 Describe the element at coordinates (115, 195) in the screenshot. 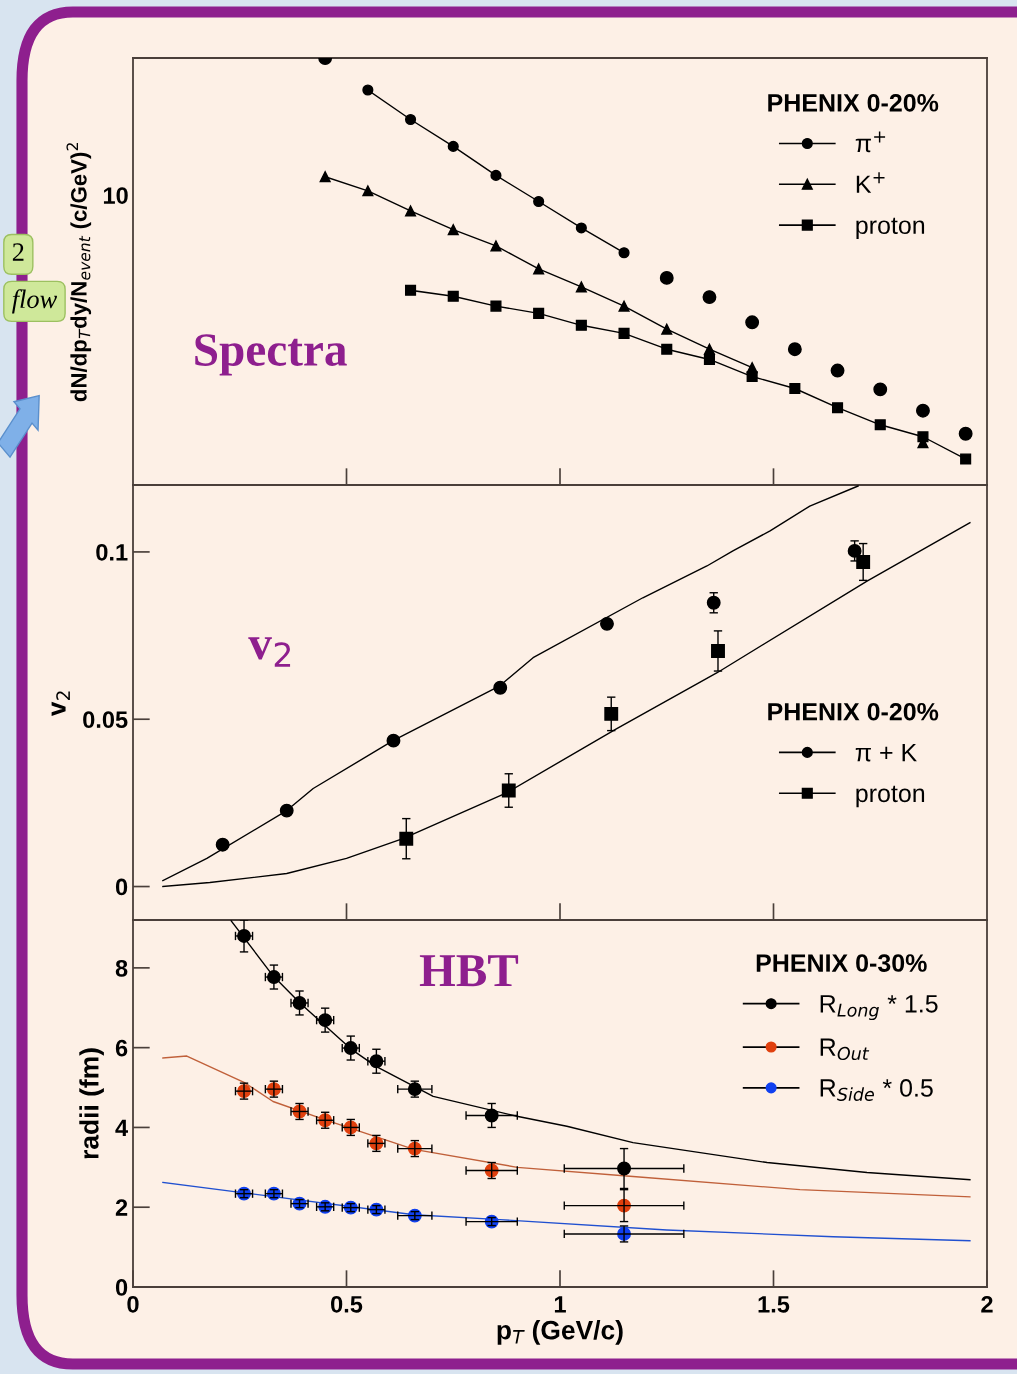

I see `text: 10` at that location.